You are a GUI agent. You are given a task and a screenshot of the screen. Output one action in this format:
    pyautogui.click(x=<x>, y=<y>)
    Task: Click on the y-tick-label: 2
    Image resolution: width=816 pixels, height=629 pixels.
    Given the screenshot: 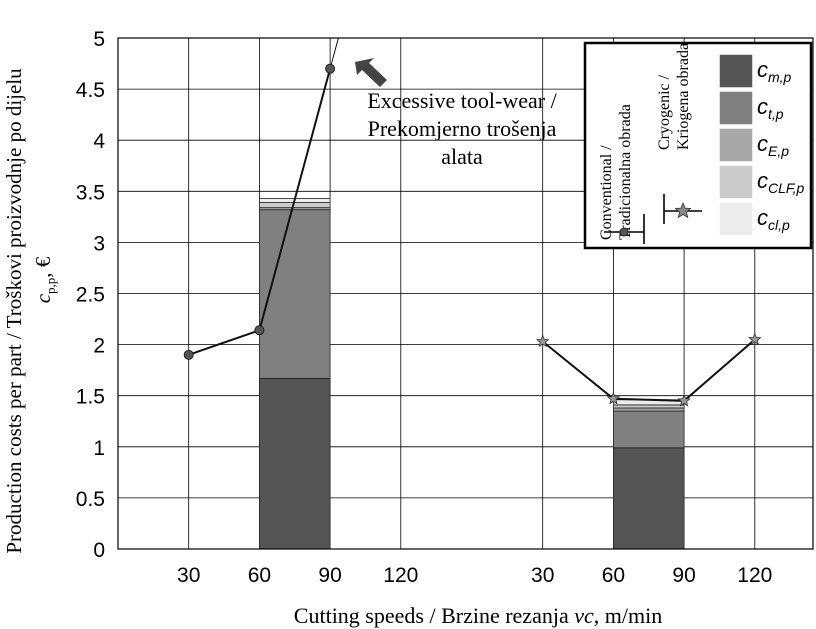 What is the action you would take?
    pyautogui.click(x=99, y=346)
    